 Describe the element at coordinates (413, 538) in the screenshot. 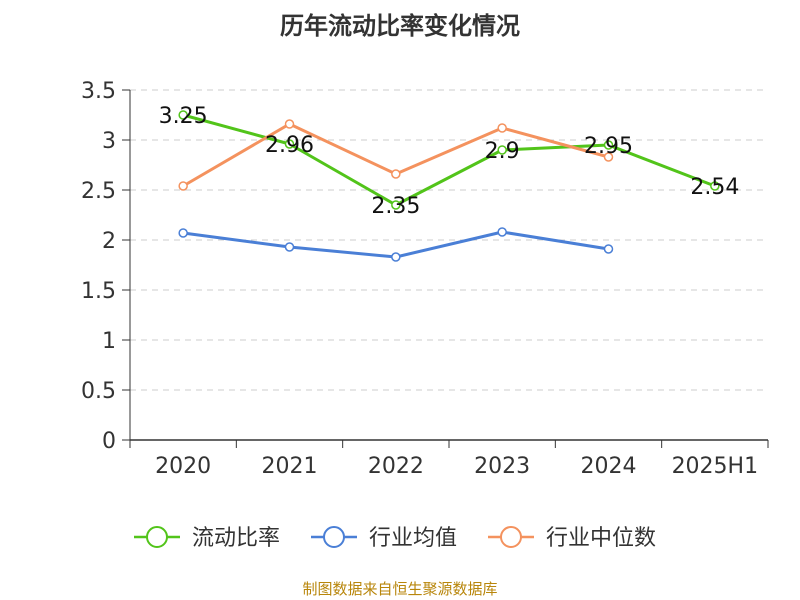

I see `legend-label: 行业均值` at that location.